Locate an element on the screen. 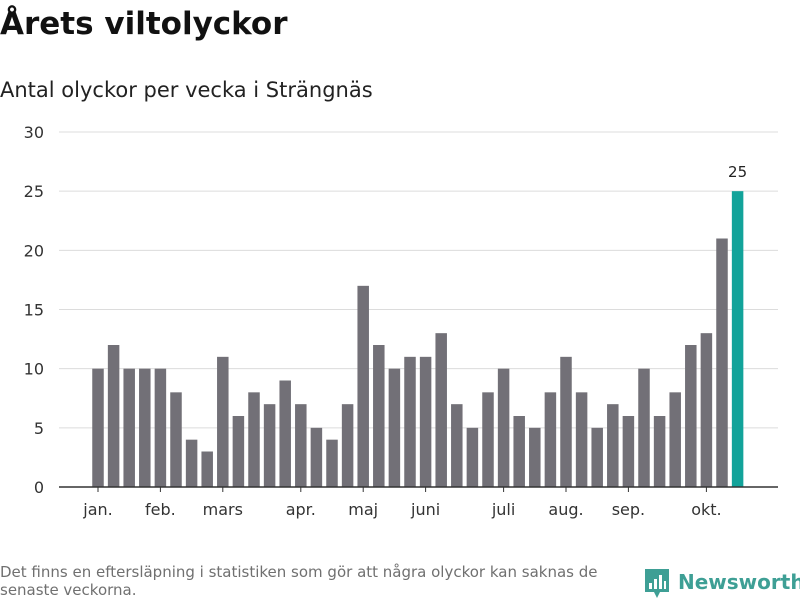 The width and height of the screenshot is (800, 600). data-label: 25 is located at coordinates (737, 172).